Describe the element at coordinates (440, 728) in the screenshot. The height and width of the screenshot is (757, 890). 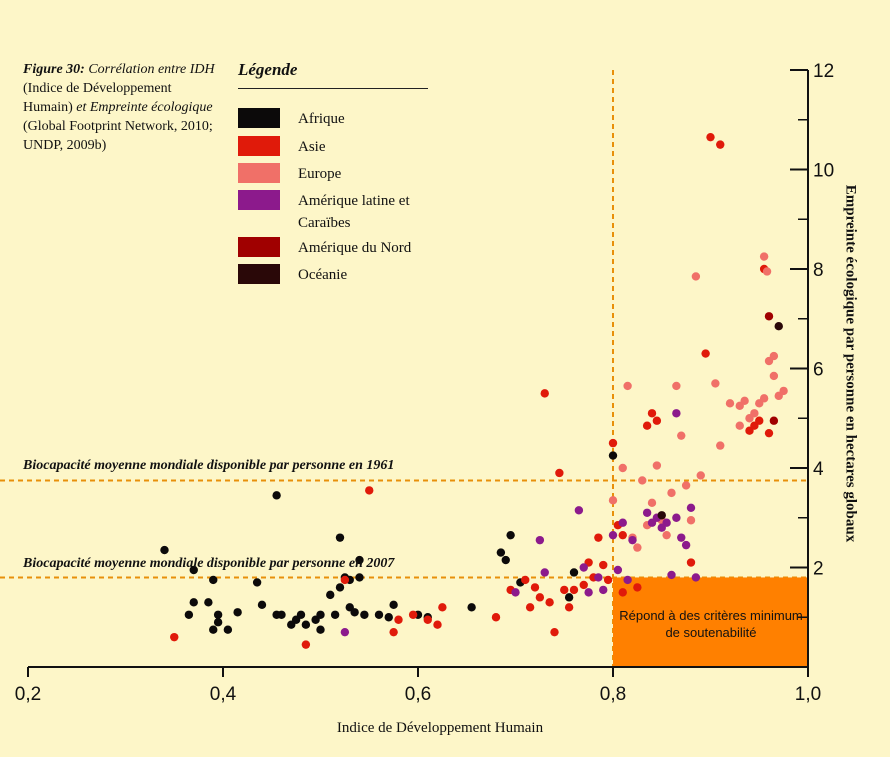
I see `x-axis-label: Indice de Développement Humain` at that location.